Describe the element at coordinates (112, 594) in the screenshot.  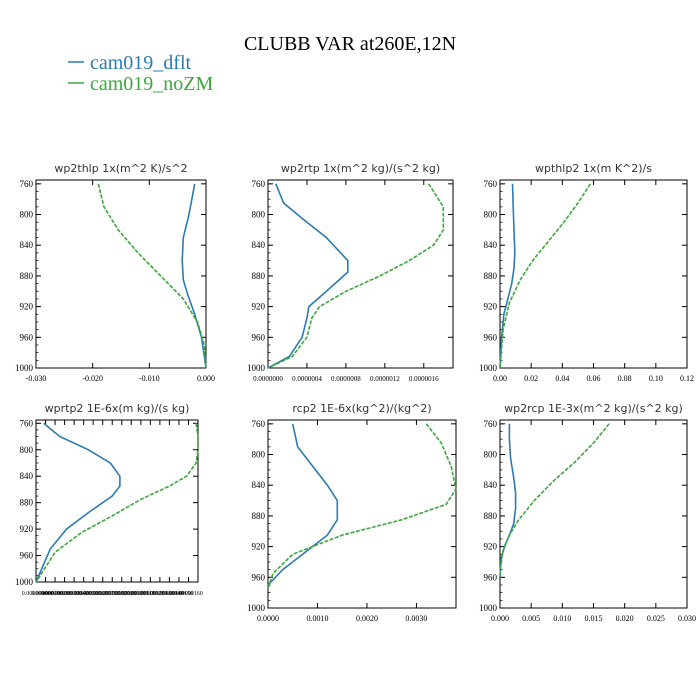
I see `x-tick-label: 0.00000080` at that location.